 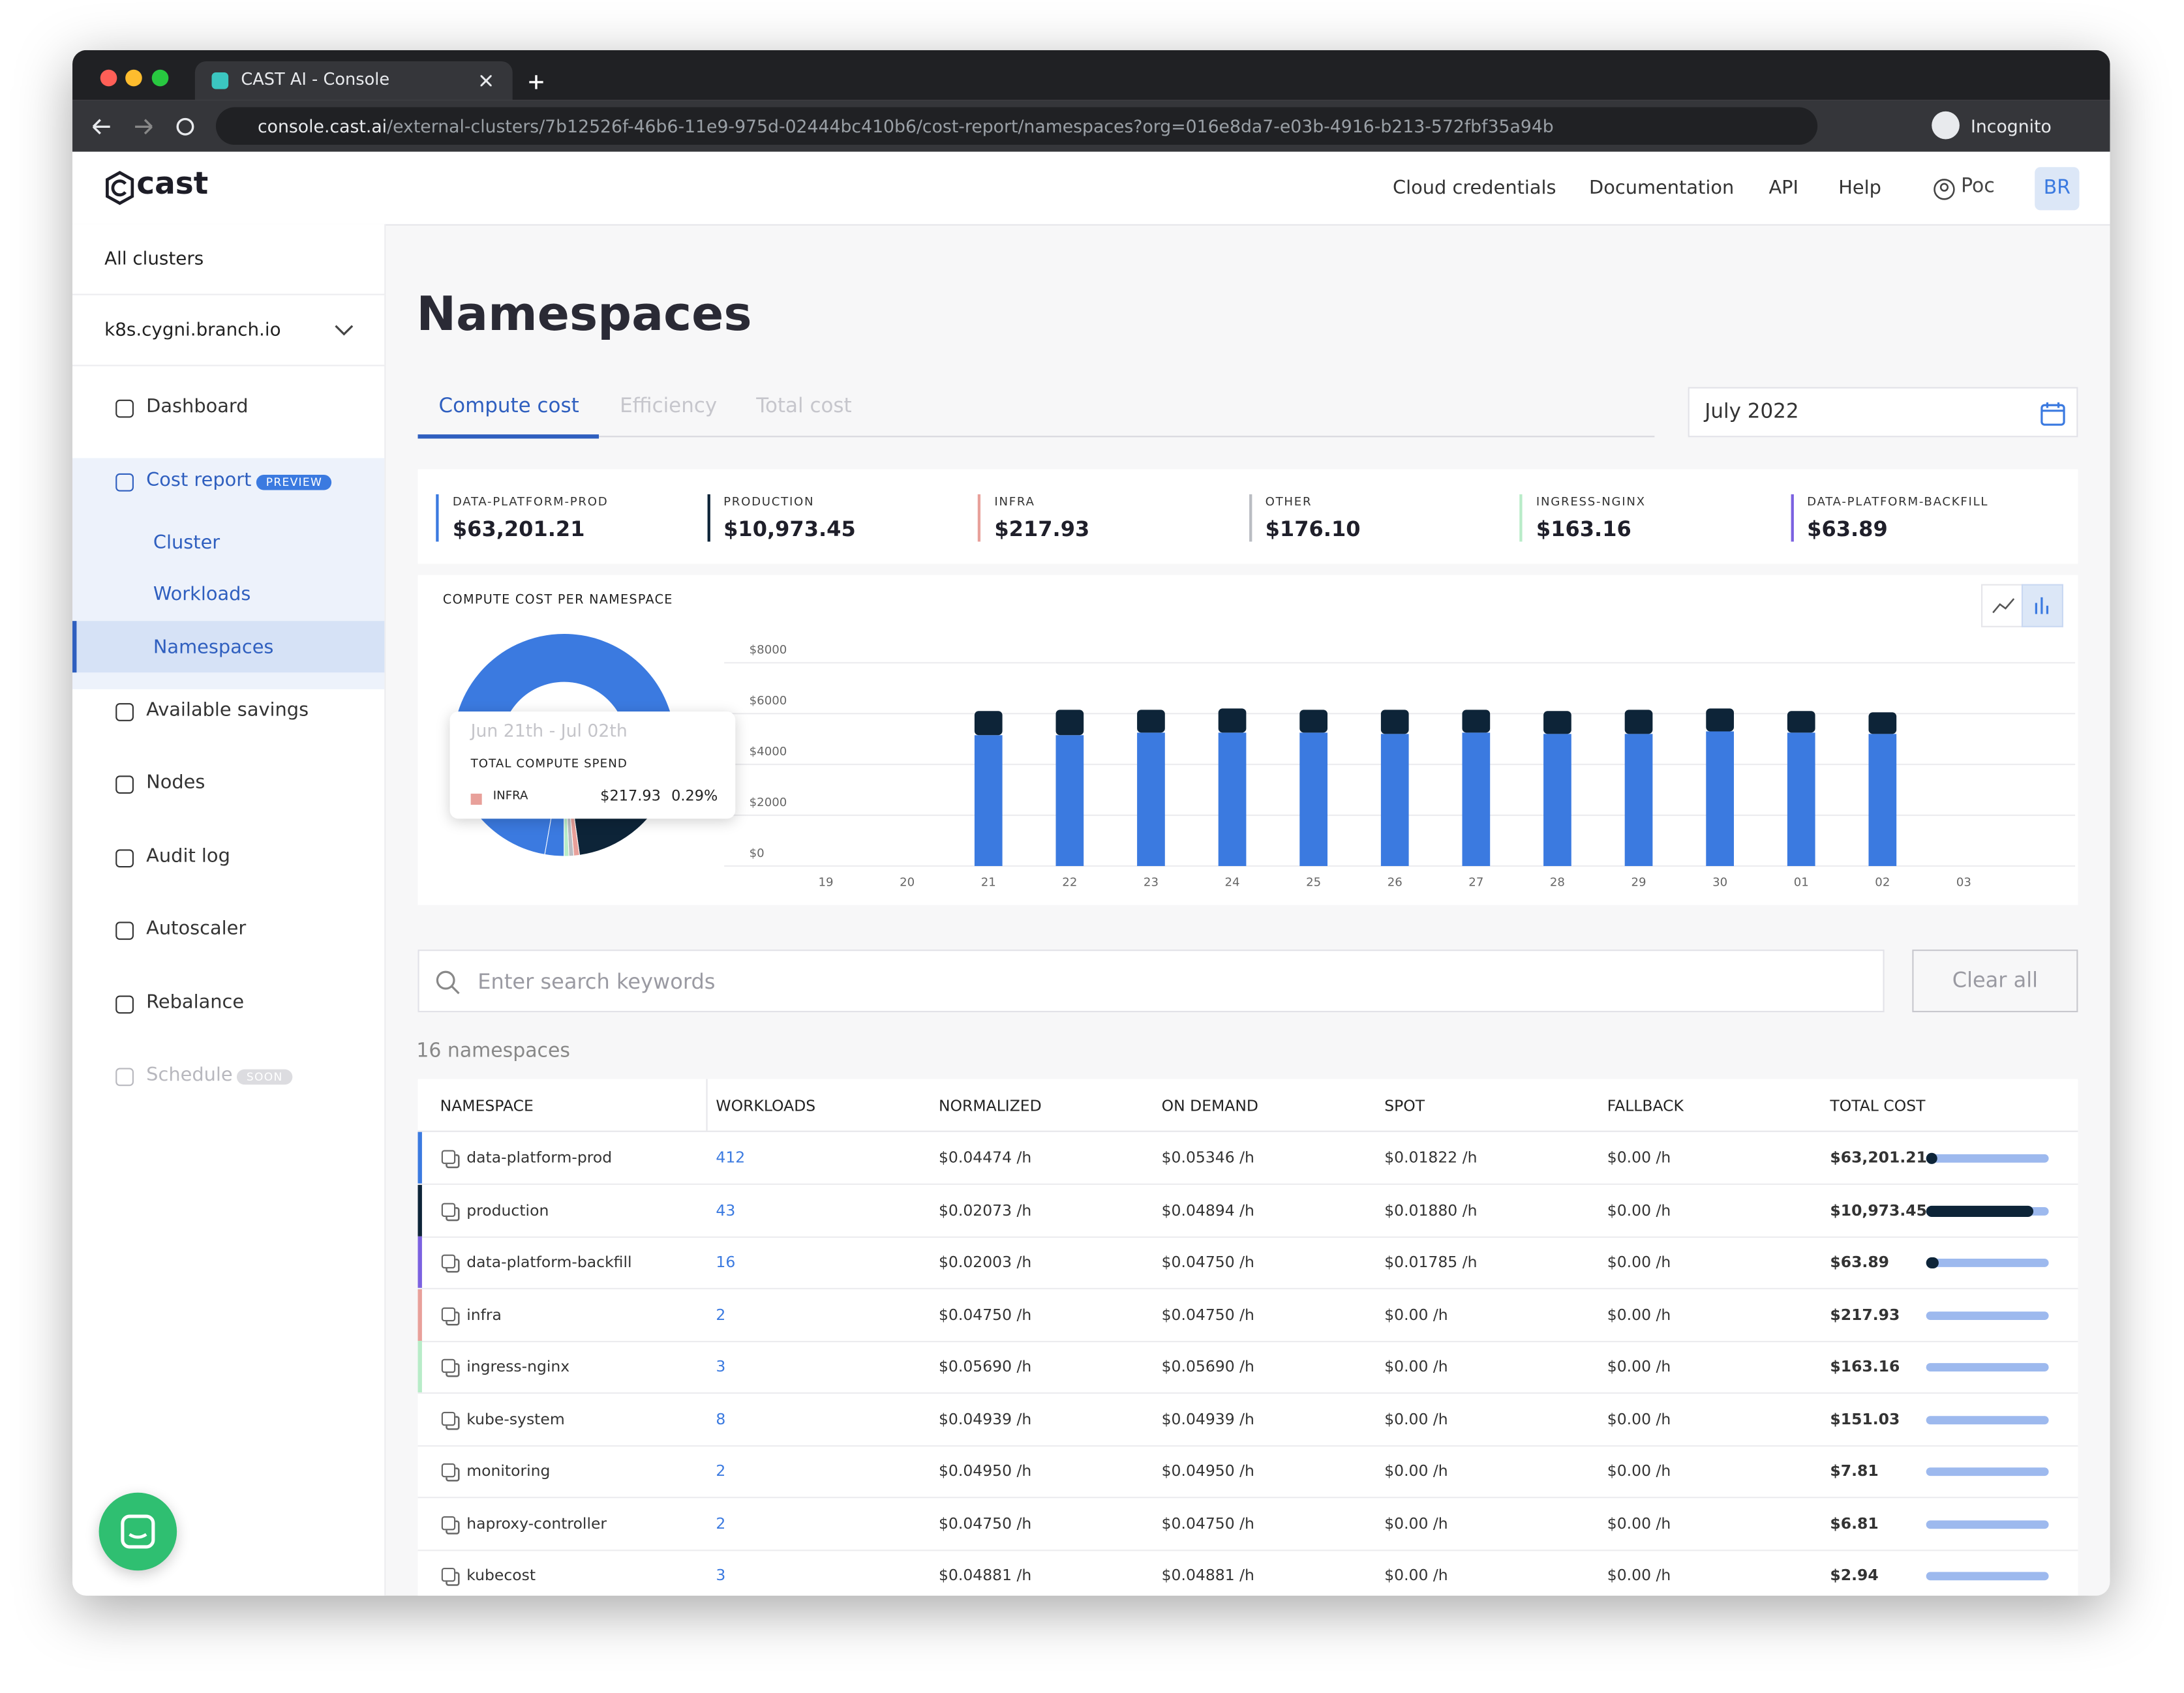 I want to click on nav-subitem: Namespaces, so click(x=214, y=646).